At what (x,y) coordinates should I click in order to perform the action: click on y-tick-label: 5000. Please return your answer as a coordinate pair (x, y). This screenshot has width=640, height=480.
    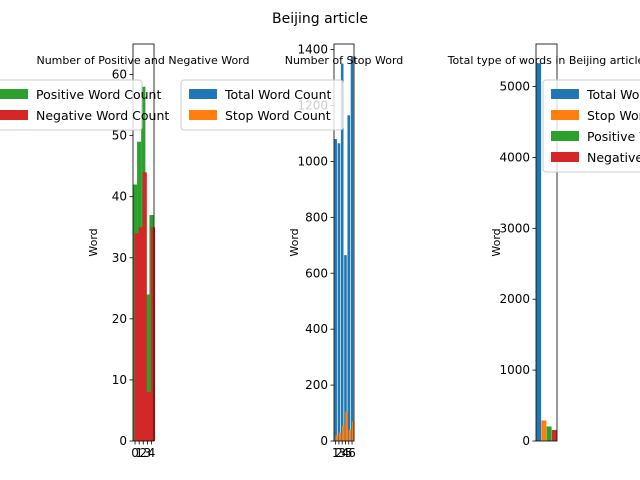
    Looking at the image, I should click on (514, 87).